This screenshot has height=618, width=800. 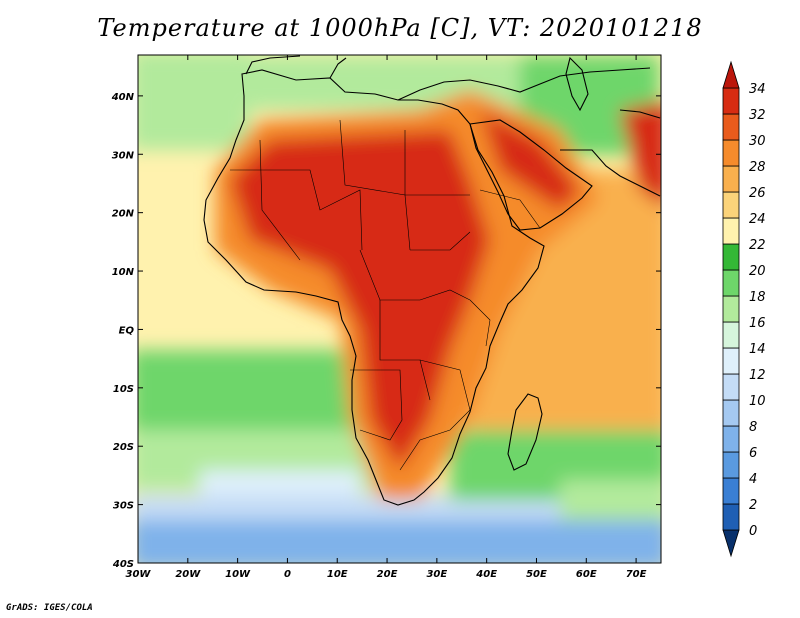 What do you see at coordinates (636, 574) in the screenshot?
I see `lon-tick-label: 70E` at bounding box center [636, 574].